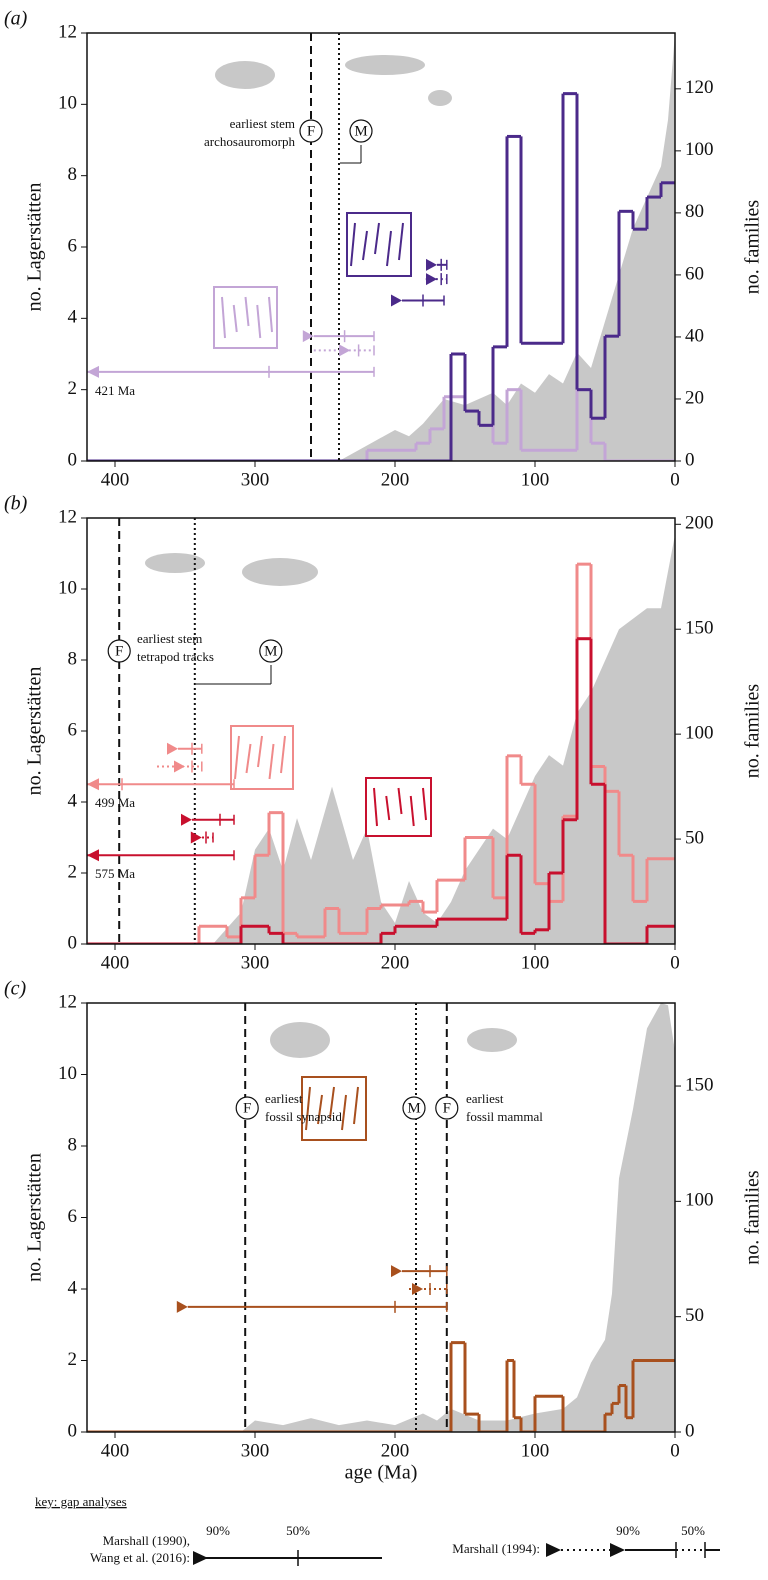 The image size is (768, 1580). I want to click on panel-label: (b), so click(16, 504).